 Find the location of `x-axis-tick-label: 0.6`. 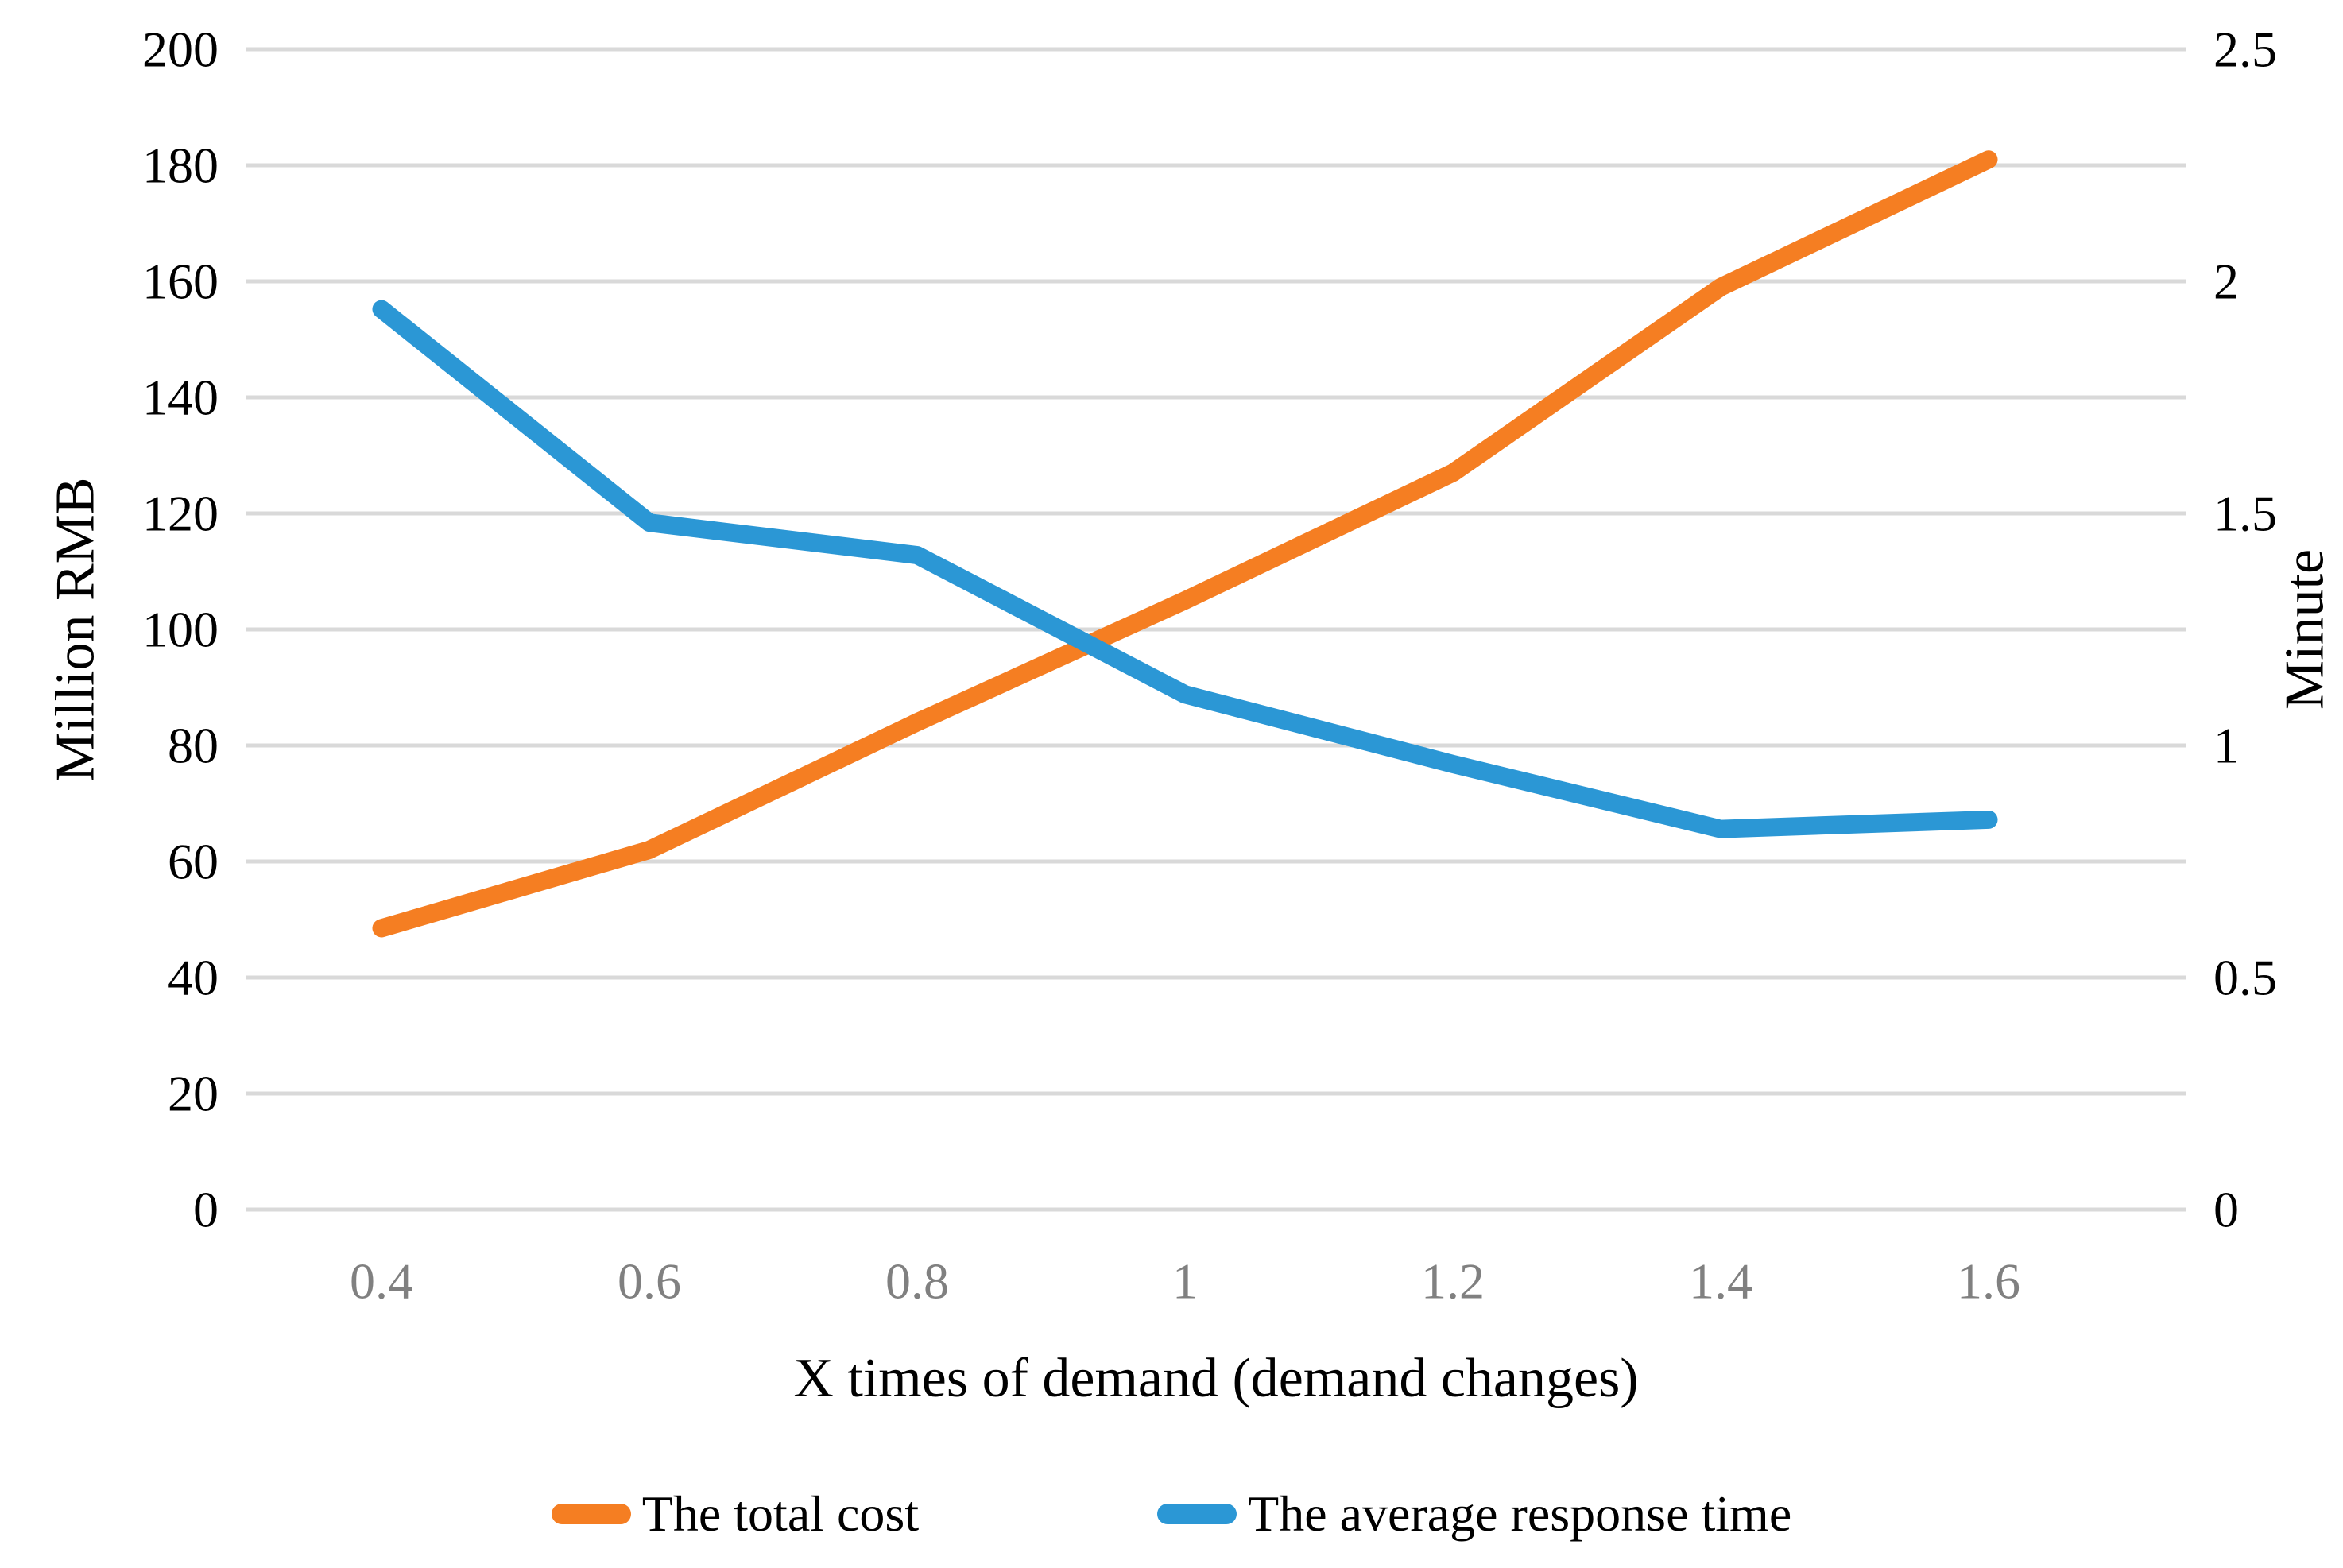

x-axis-tick-label: 0.6 is located at coordinates (649, 1281).